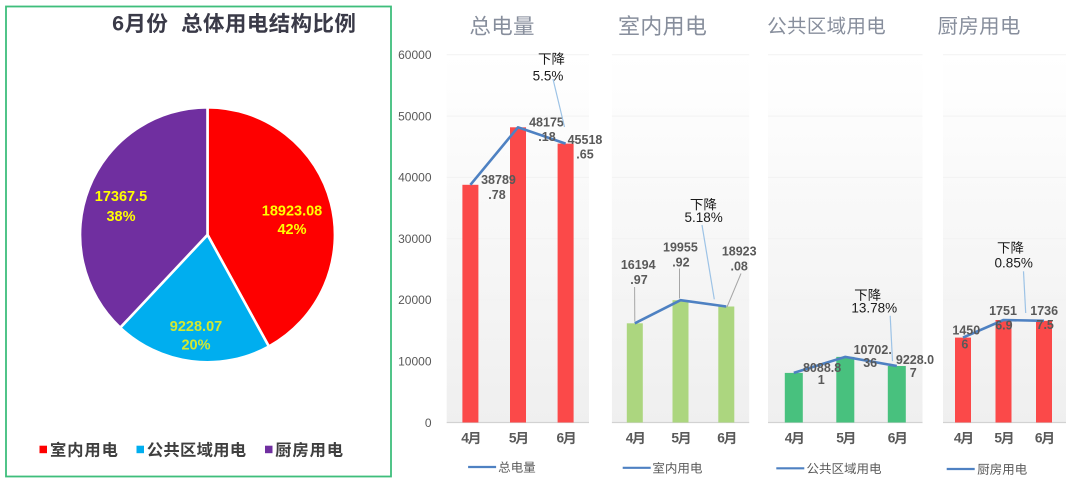  What do you see at coordinates (546, 123) in the screenshot?
I see `svg-text: 48175` at bounding box center [546, 123].